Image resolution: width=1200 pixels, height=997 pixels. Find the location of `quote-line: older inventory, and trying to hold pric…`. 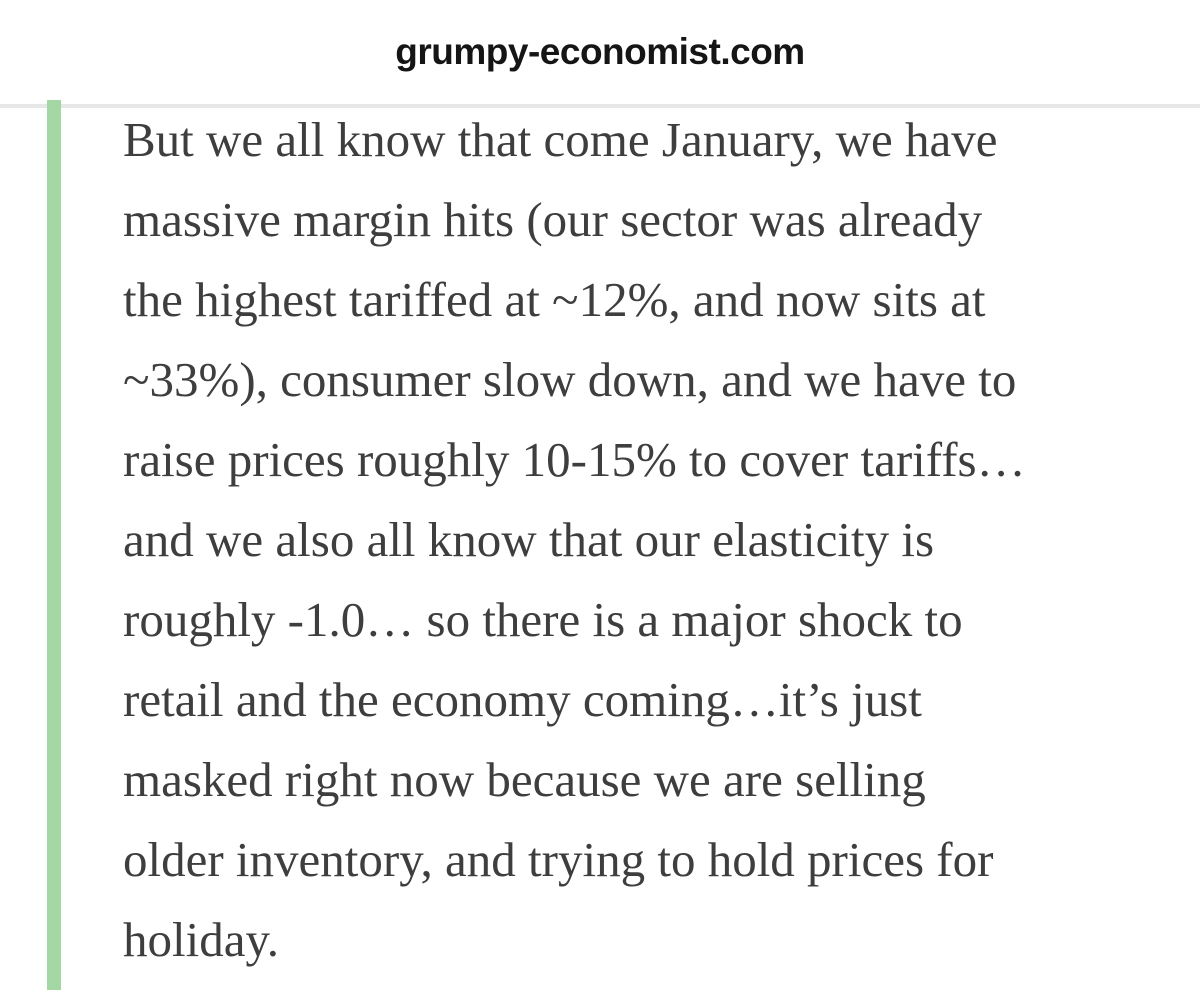

quote-line: older inventory, and trying to hold pric… is located at coordinates (558, 859).